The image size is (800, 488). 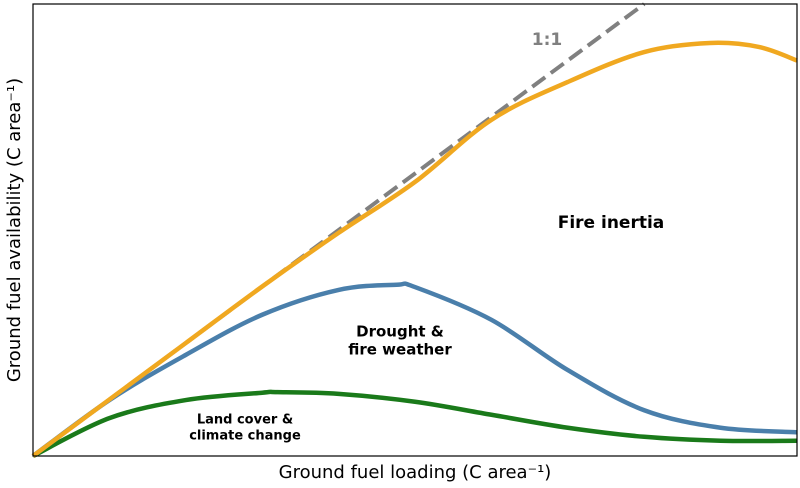 What do you see at coordinates (611, 223) in the screenshot?
I see `annotation: Fire inertia` at bounding box center [611, 223].